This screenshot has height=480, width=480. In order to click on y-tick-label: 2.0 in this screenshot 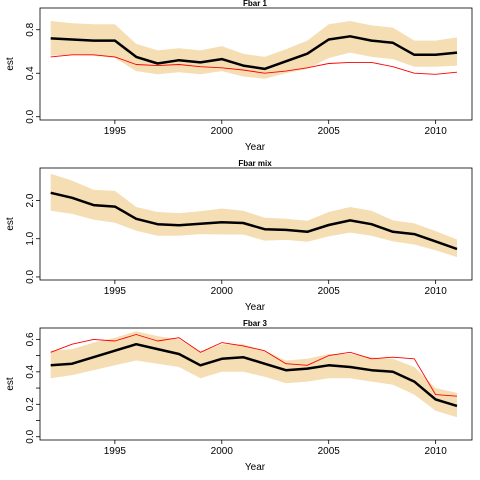, I will do `click(30, 200)`.